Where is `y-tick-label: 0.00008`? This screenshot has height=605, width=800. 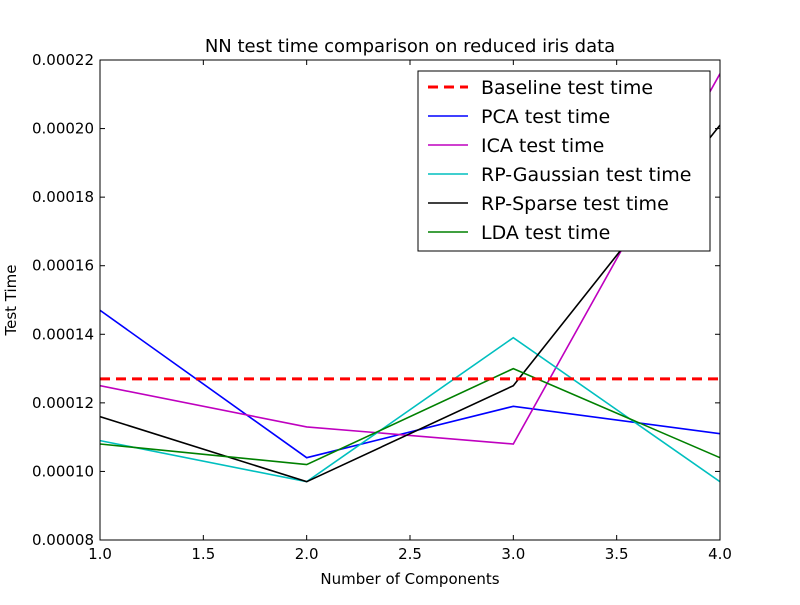
y-tick-label: 0.00008 is located at coordinates (63, 540).